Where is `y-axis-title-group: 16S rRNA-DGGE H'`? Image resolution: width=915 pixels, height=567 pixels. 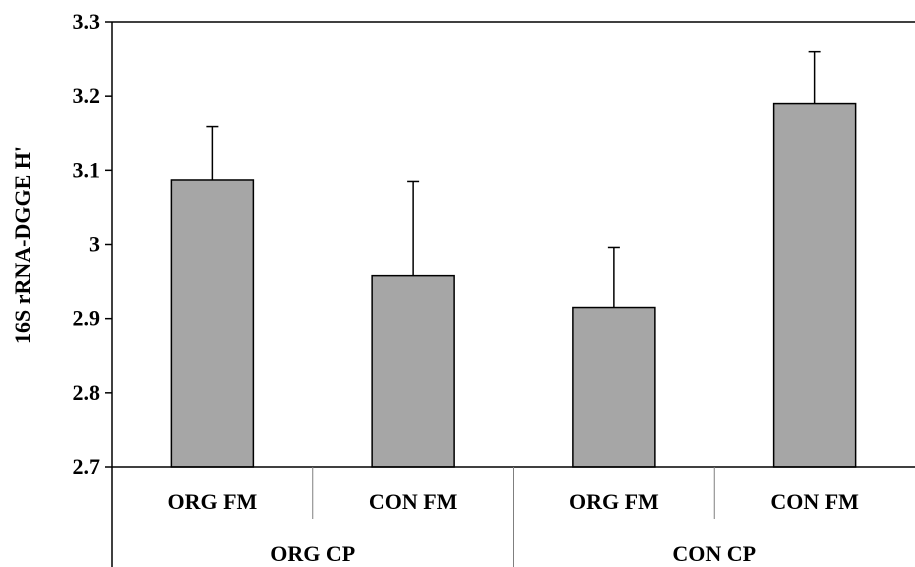 y-axis-title-group: 16S rRNA-DGGE H' is located at coordinates (22, 245).